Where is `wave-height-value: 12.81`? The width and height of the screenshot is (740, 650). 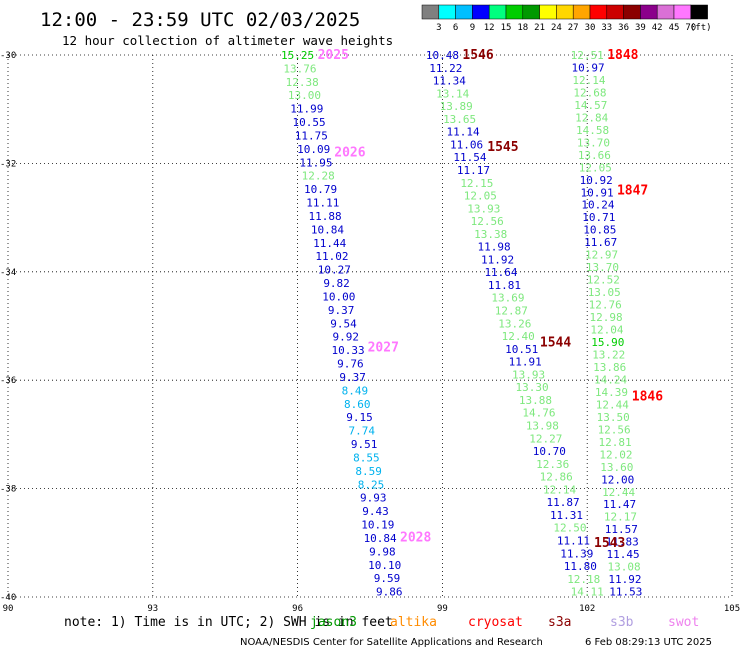 wave-height-value: 12.81 is located at coordinates (614, 442).